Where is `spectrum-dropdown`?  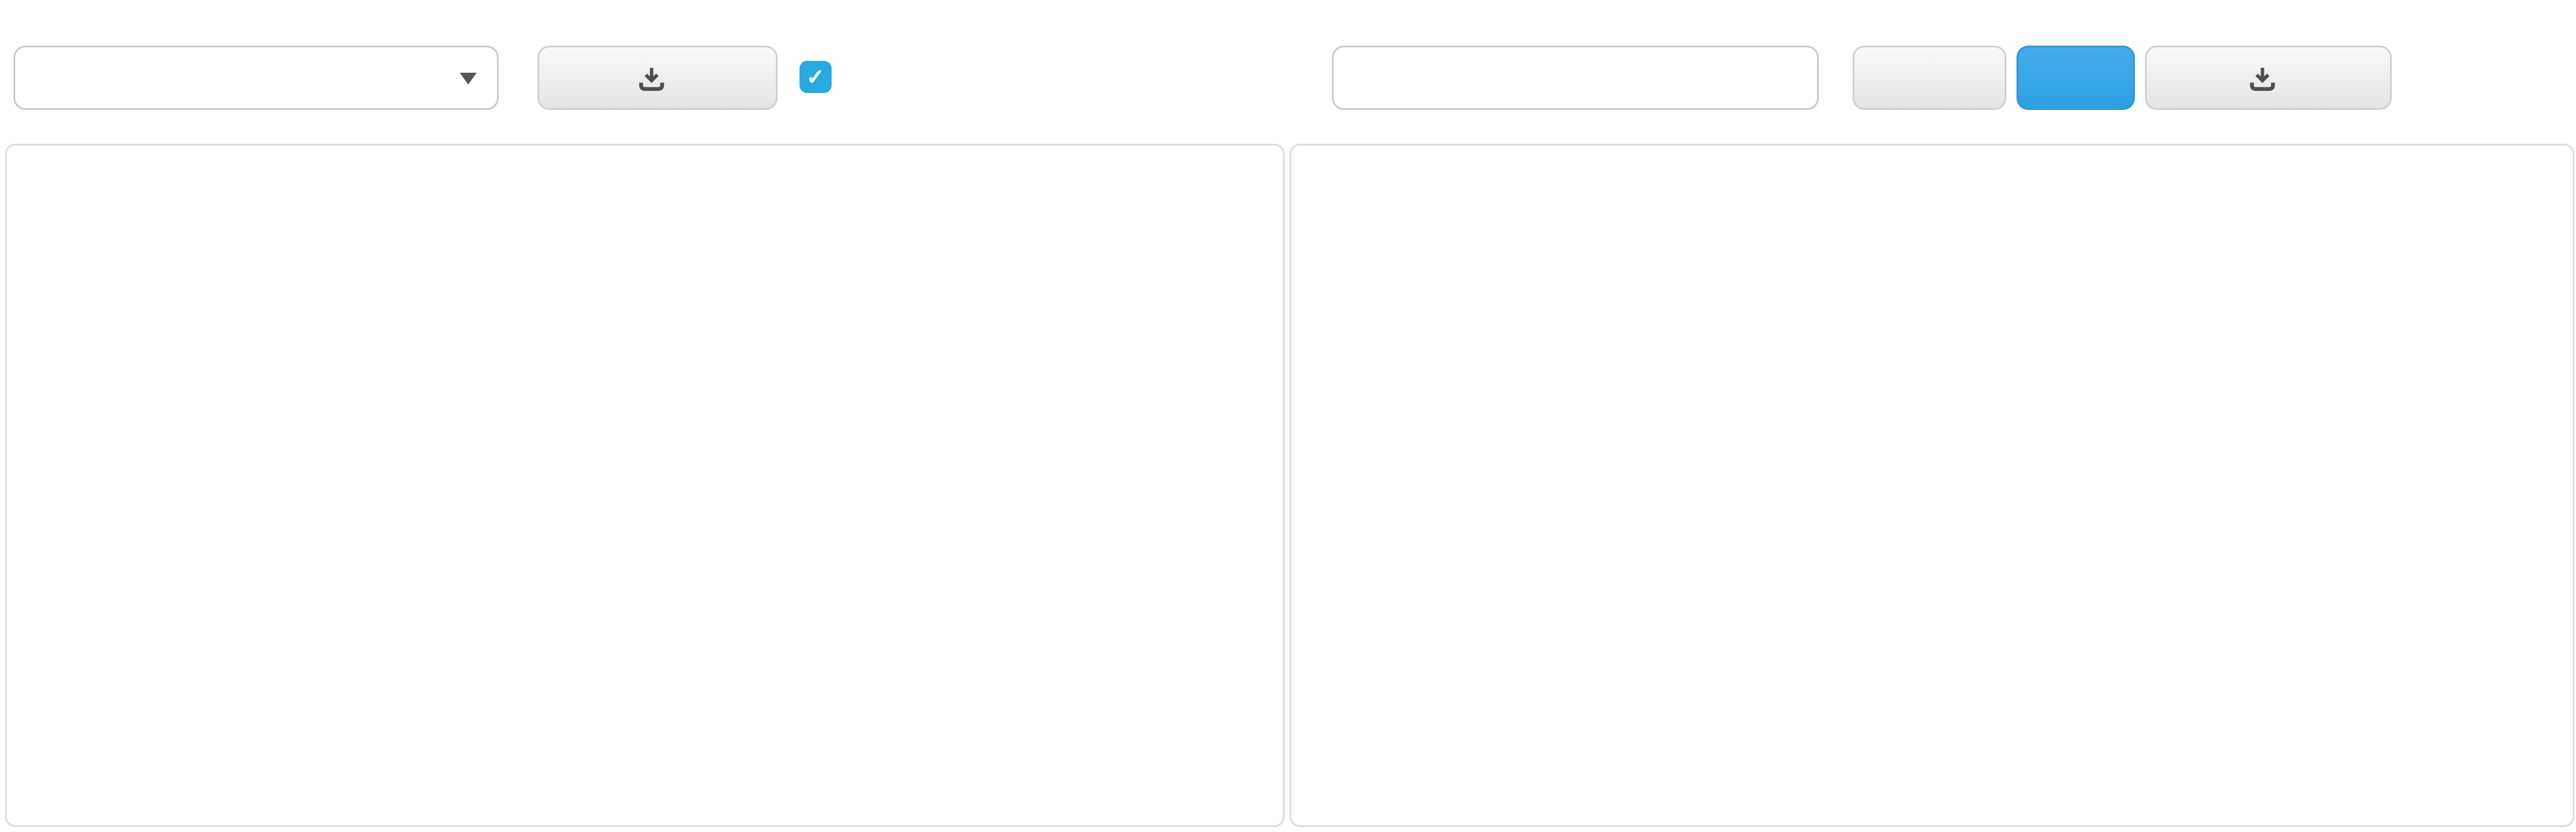
spectrum-dropdown is located at coordinates (256, 78).